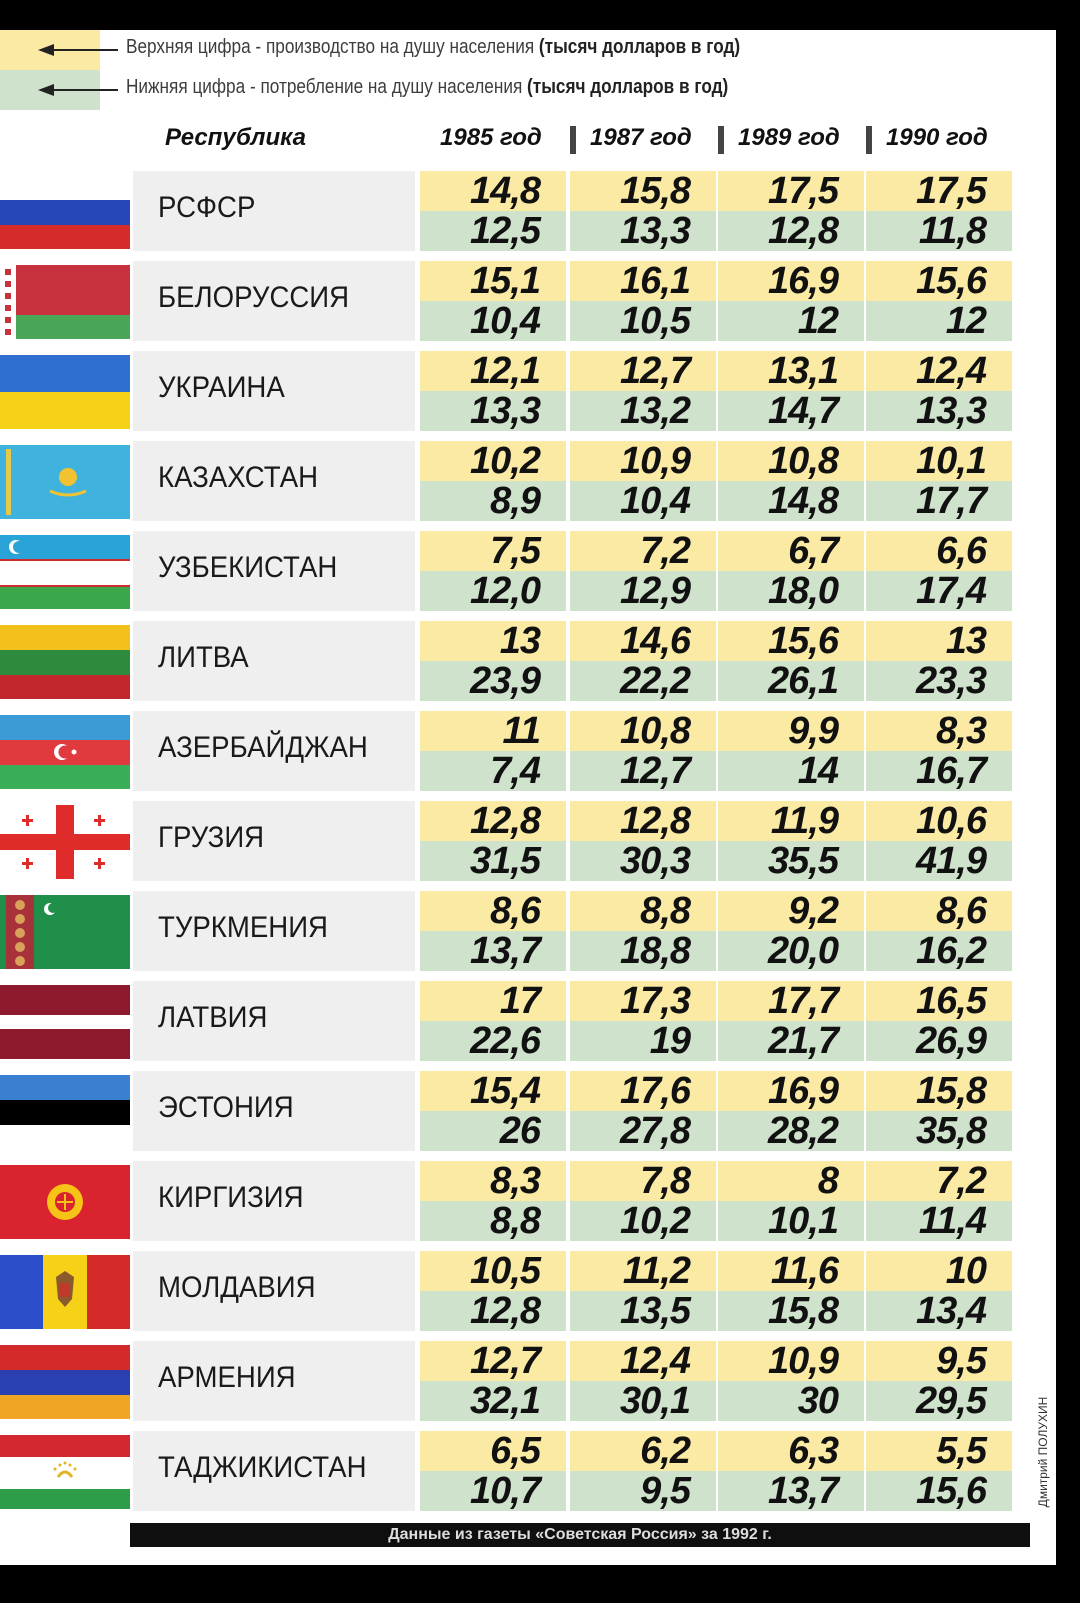 The height and width of the screenshot is (1603, 1080). I want to click on consumption-cell: 12,9, so click(643, 591).